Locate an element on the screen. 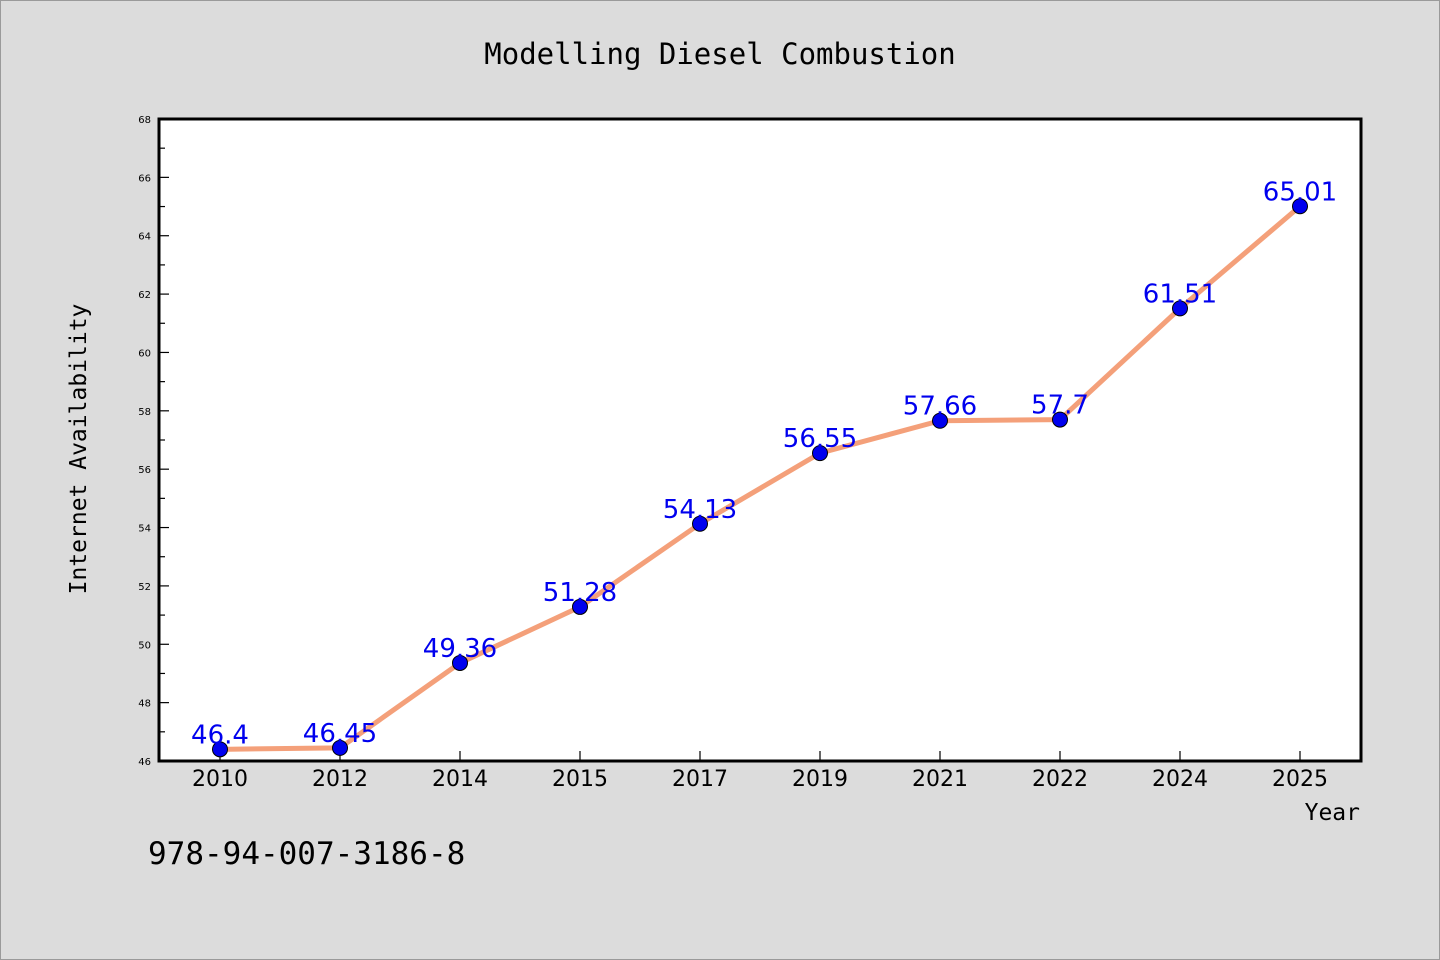 Image resolution: width=1440 pixels, height=960 pixels. data-label: 46.45 is located at coordinates (340, 734).